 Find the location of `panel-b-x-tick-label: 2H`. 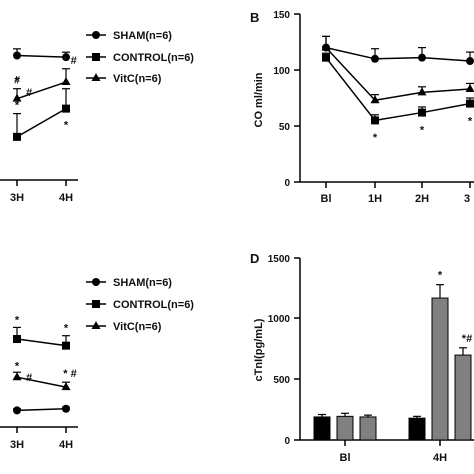

panel-b-x-tick-label: 2H is located at coordinates (422, 199).